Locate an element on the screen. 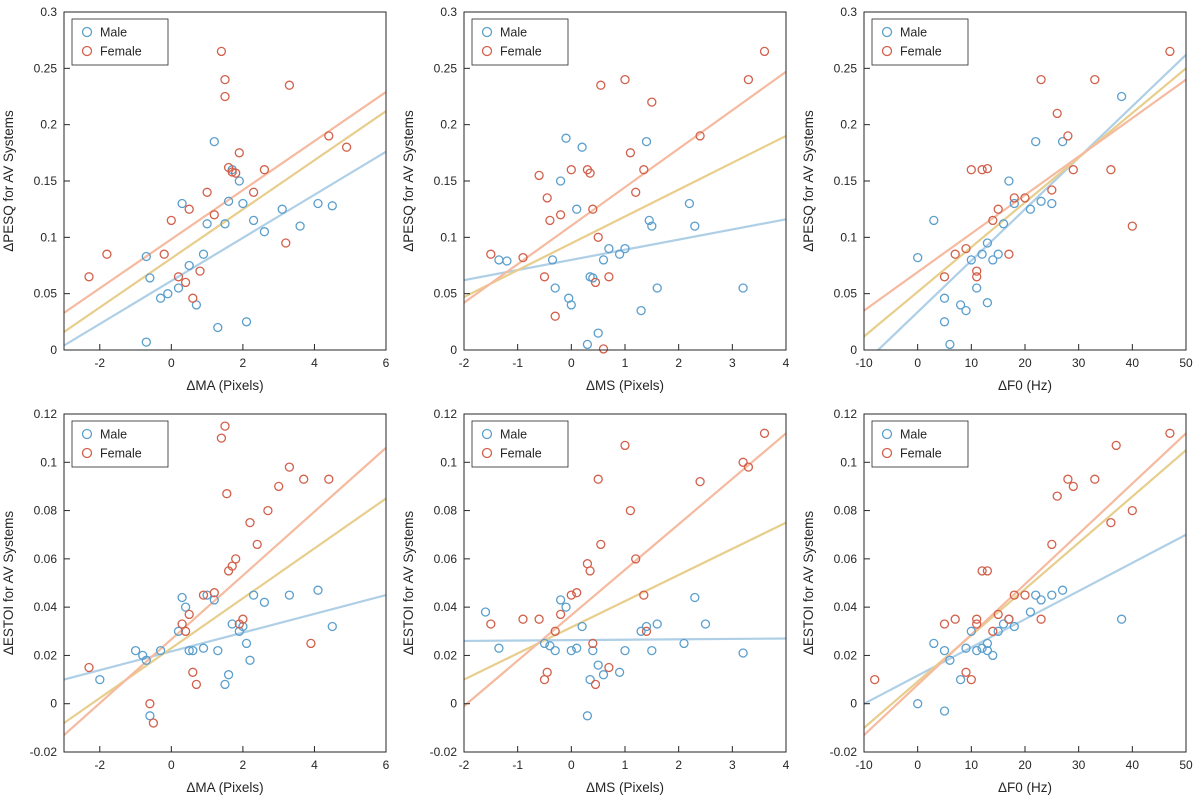 The height and width of the screenshot is (809, 1200). x-tick-label: 6 is located at coordinates (386, 363).